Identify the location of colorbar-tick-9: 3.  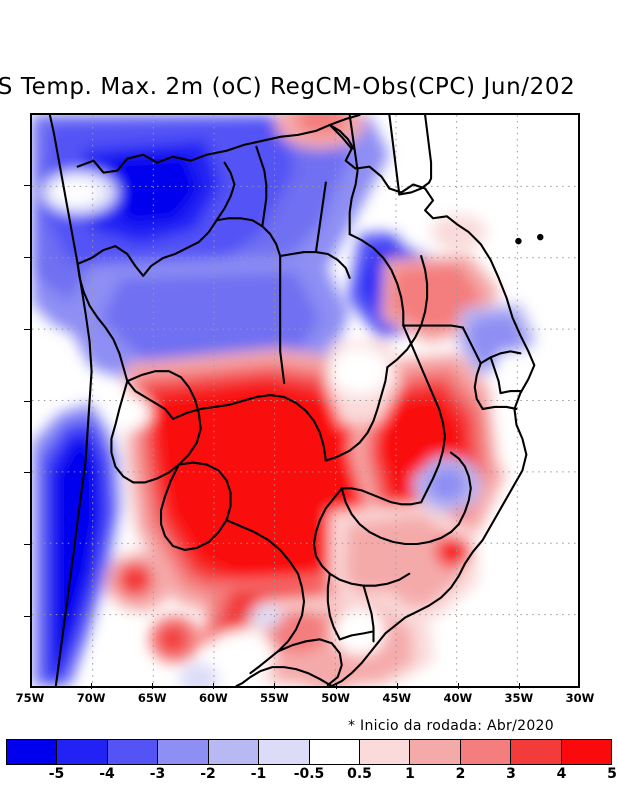
(511, 774).